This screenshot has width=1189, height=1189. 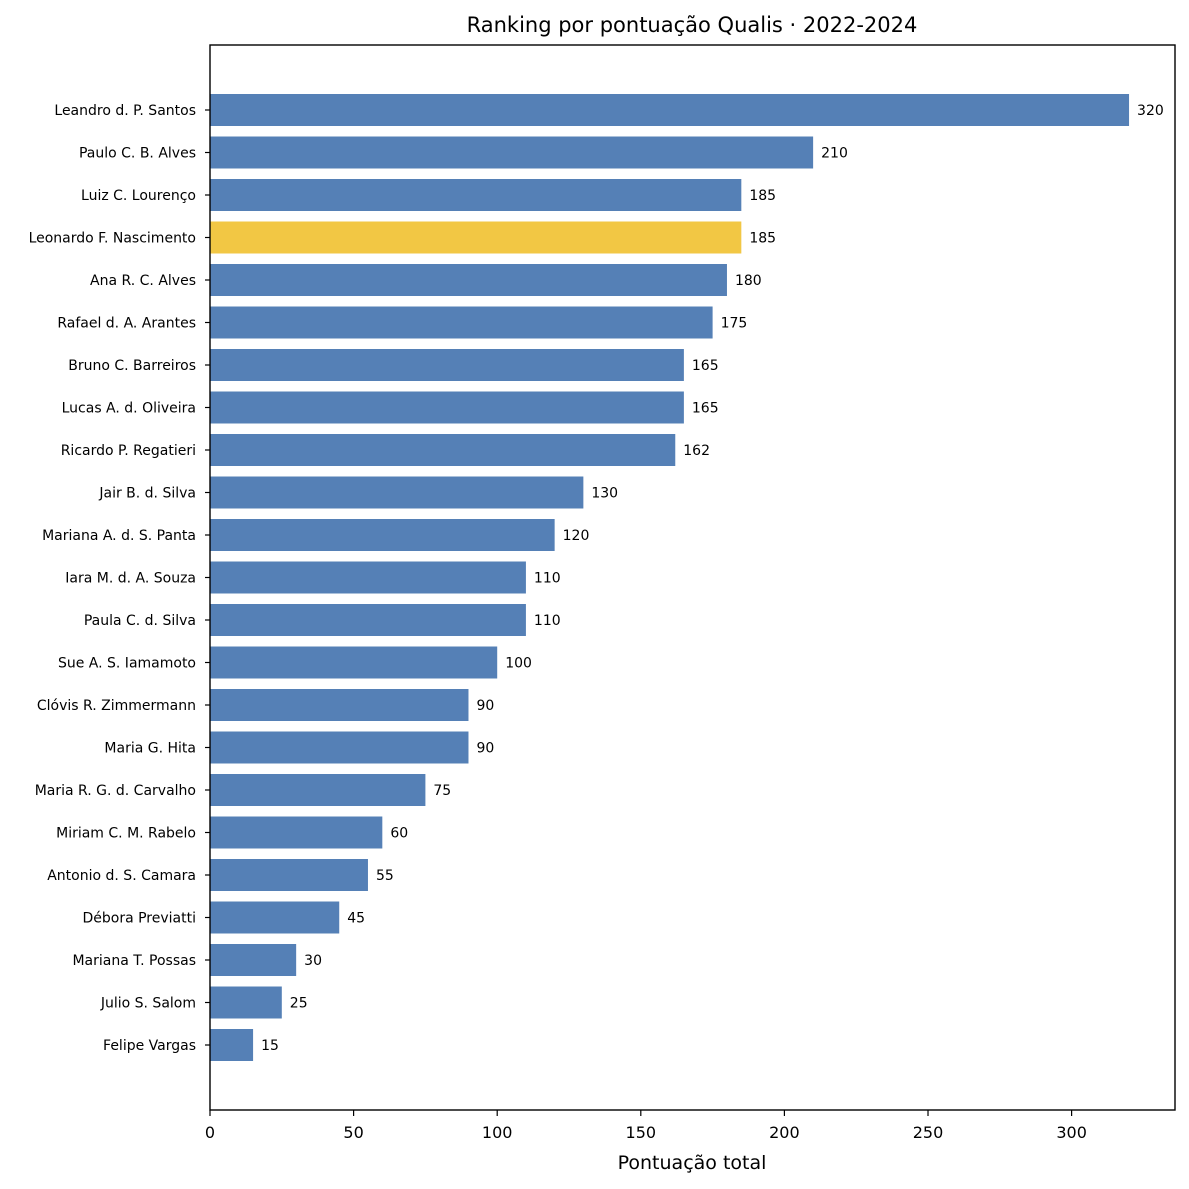 I want to click on category-label: Débora Previatti, so click(x=139, y=919).